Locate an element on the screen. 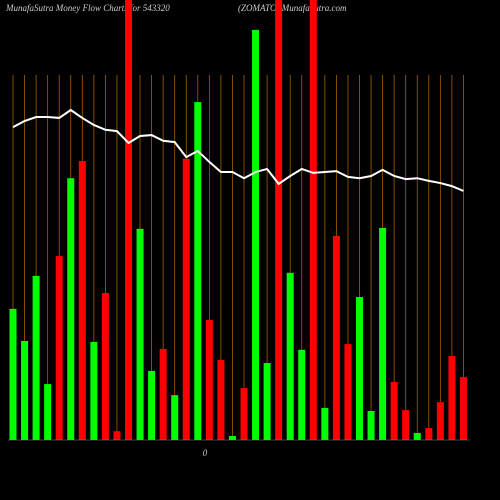 This screenshot has height=500, width=500. x-axis-label: 0 is located at coordinates (205, 453).